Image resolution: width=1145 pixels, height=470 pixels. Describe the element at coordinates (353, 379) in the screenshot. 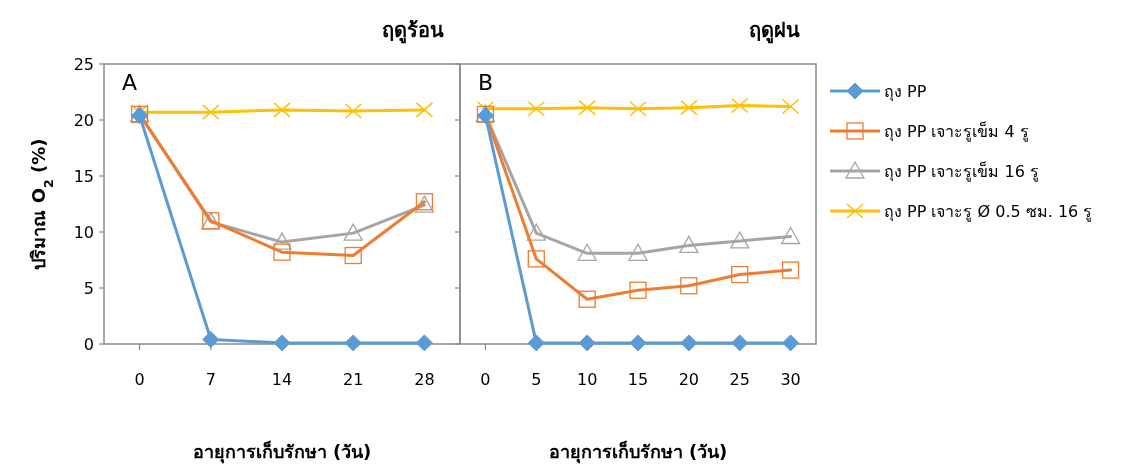

I see `x-tick-label: 21` at that location.